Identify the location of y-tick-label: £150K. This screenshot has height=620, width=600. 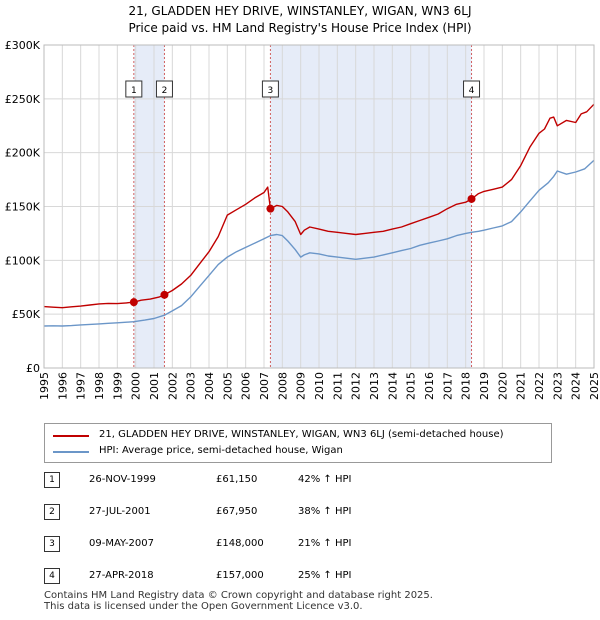
(23, 207).